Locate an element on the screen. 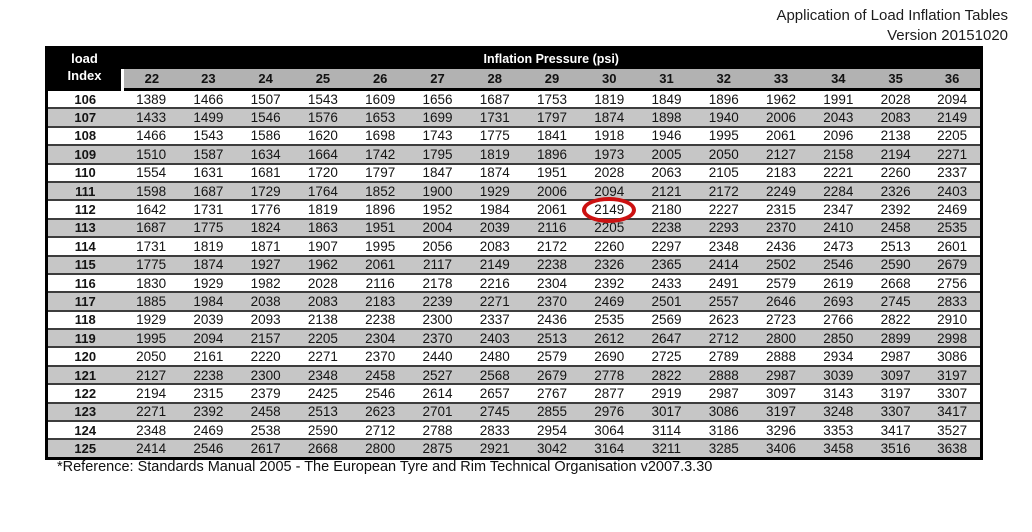  load-index-cell: 116 is located at coordinates (85, 283).